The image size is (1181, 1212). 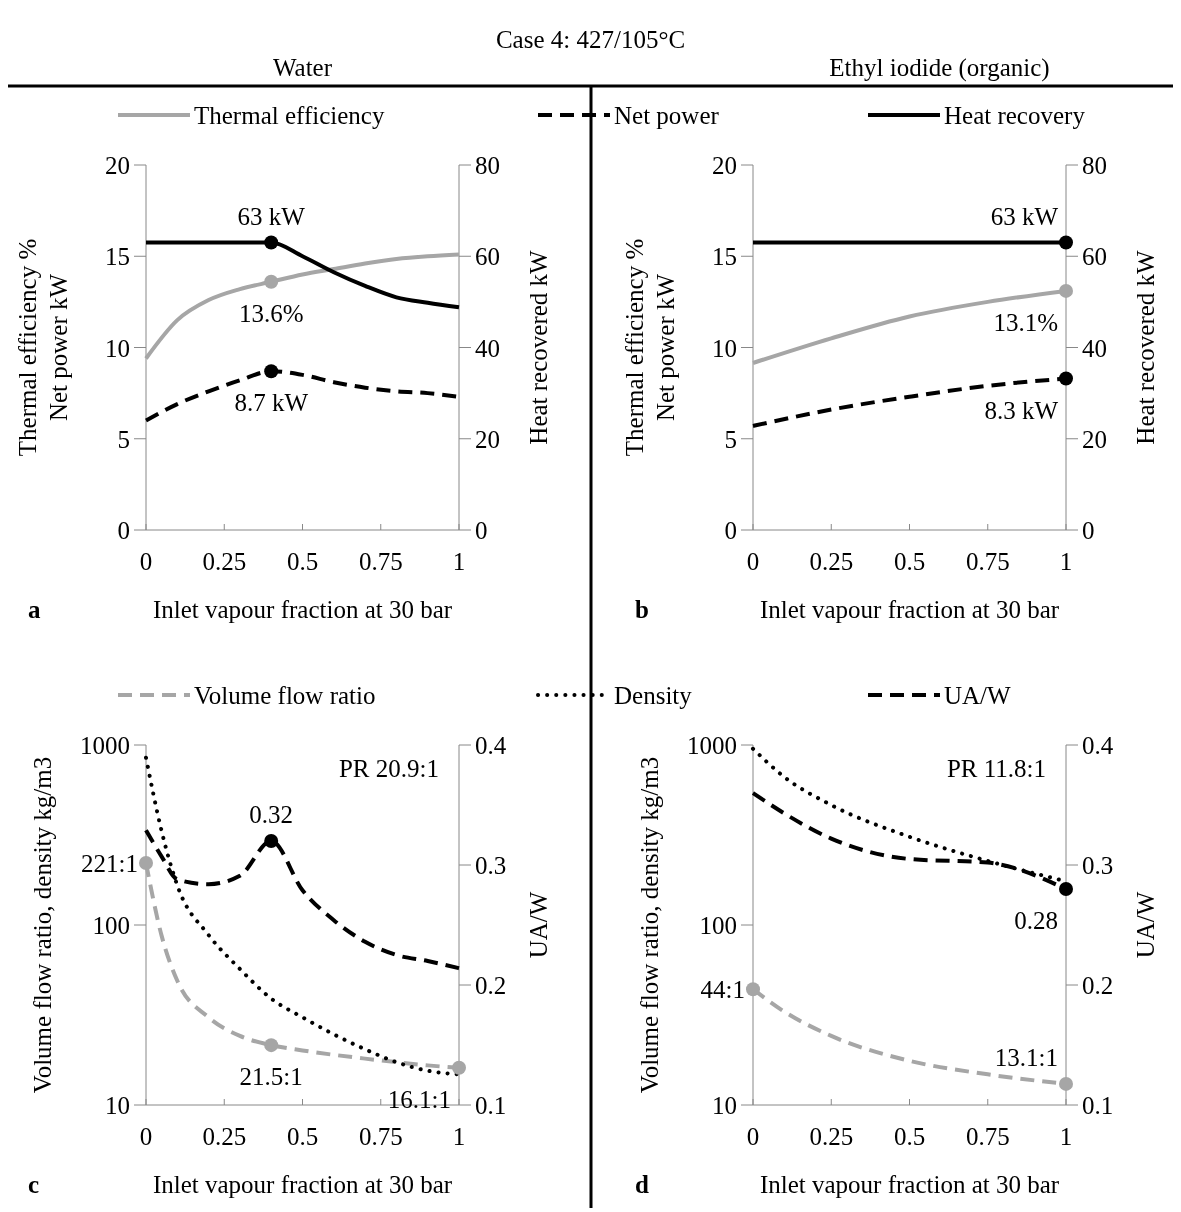 I want to click on annotation: PR 20.9:1, so click(x=388, y=768).